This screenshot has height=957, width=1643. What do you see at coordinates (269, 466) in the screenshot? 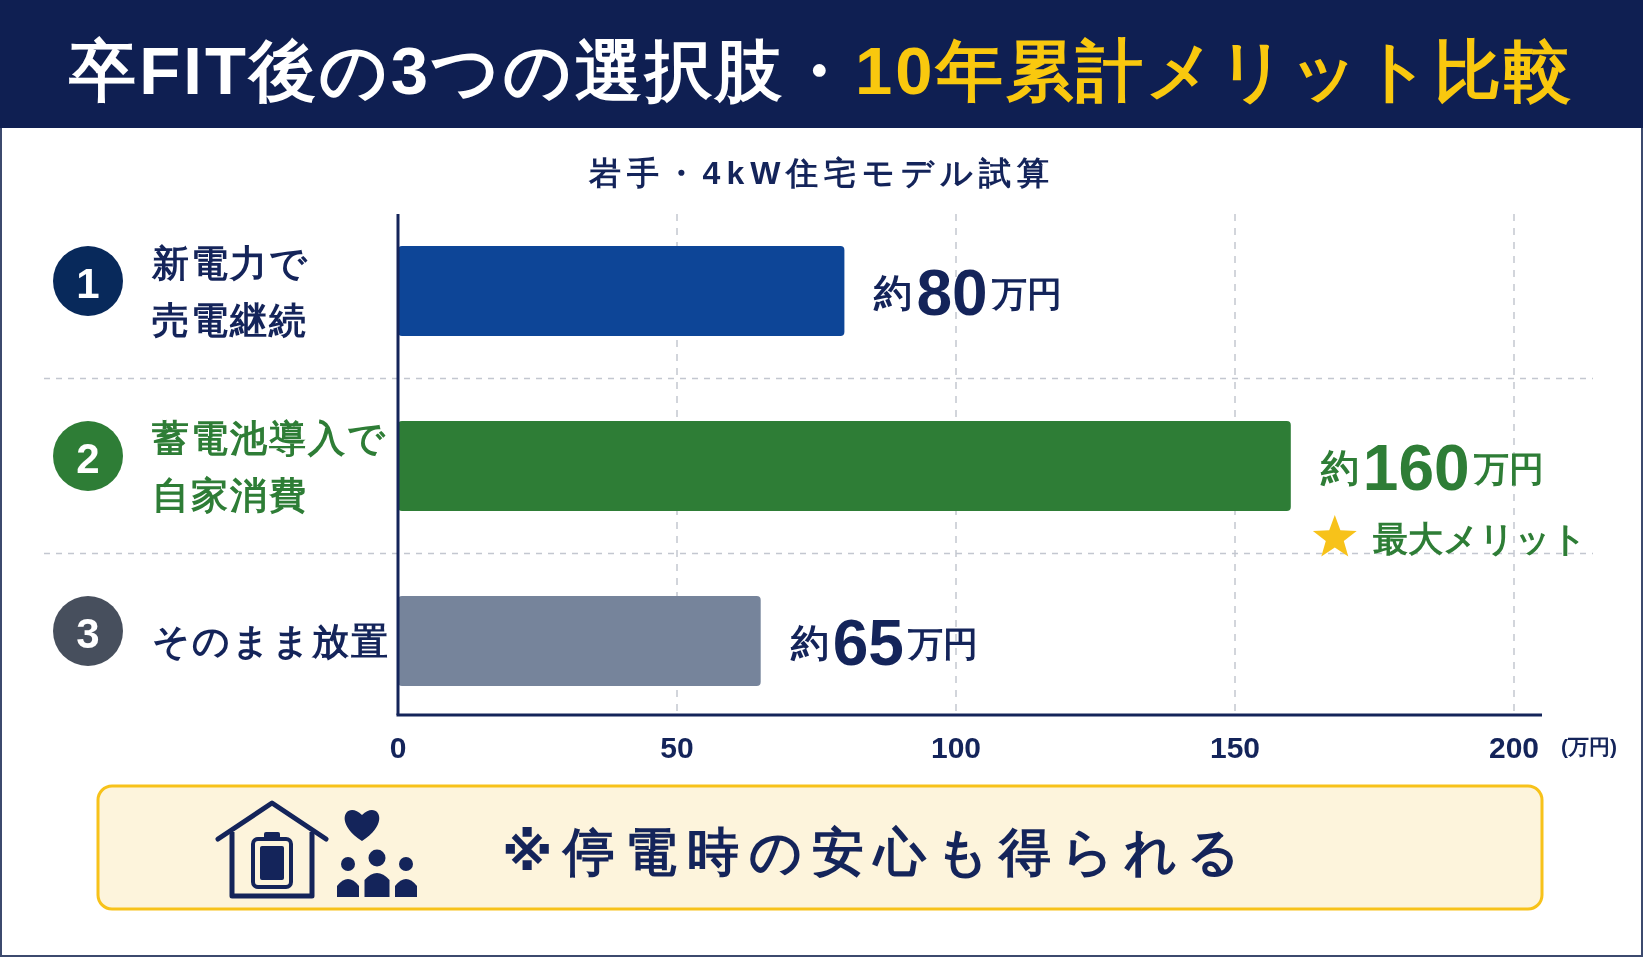
I see `y-tick-label: 蓄電池導入で自家消費` at bounding box center [269, 466].